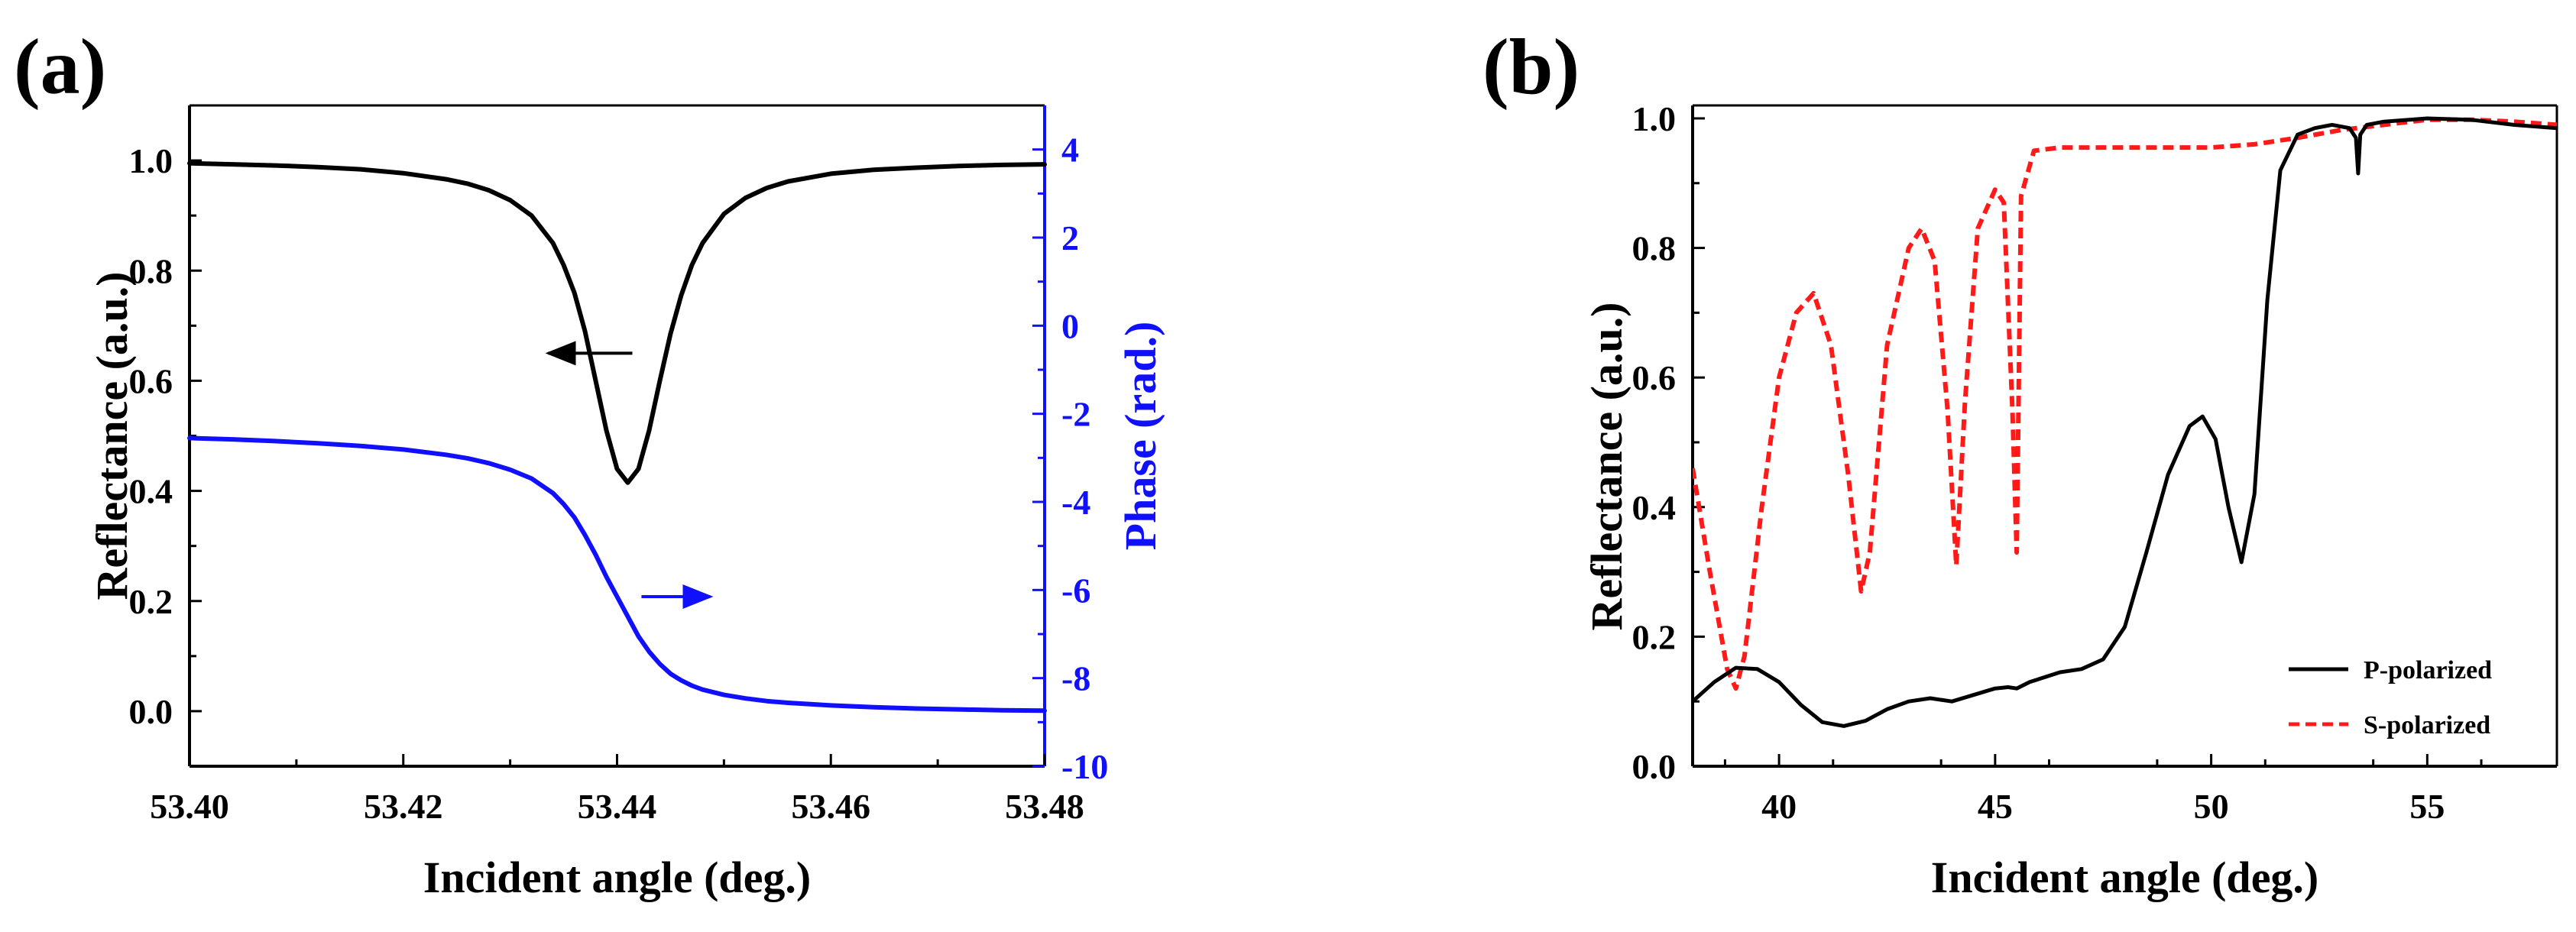 This screenshot has height=932, width=2576. I want to click on panel-a-y-tick-label: 0.0, so click(151, 712).